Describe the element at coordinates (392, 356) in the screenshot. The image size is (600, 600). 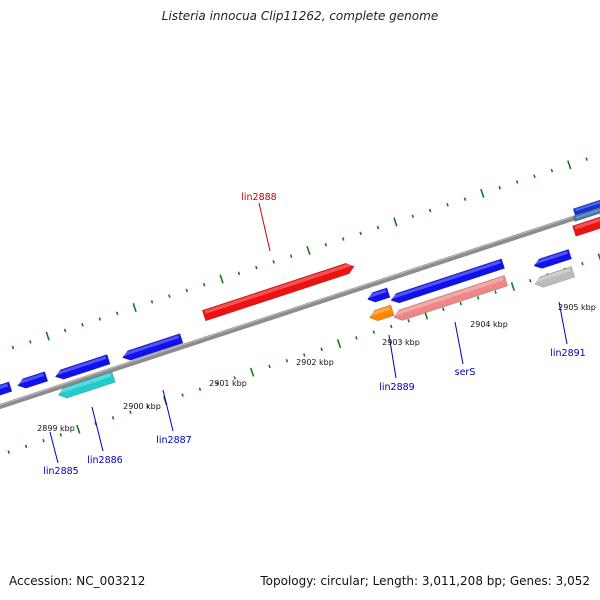
I see `lin2889-leader-line` at that location.